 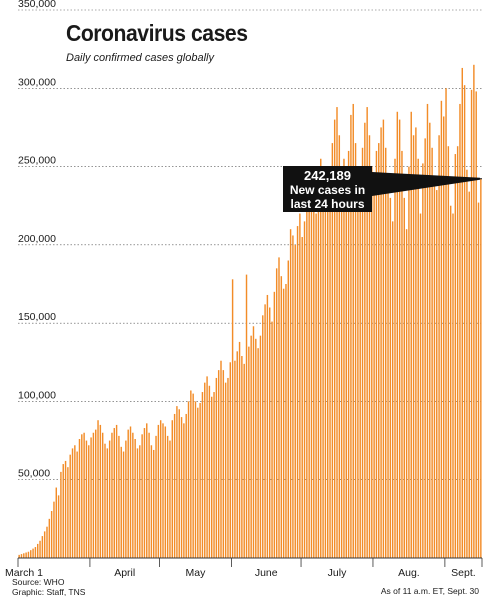 I want to click on callout-pointer, so click(x=427, y=184).